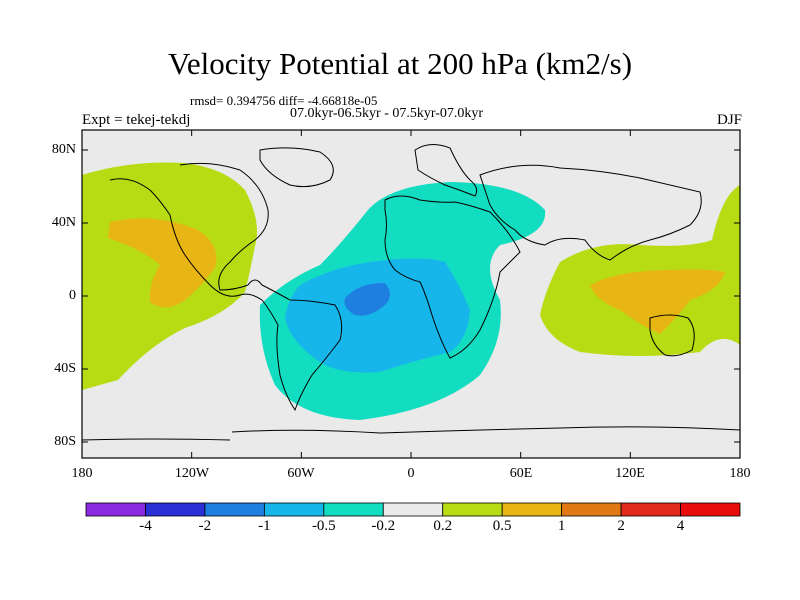  Describe the element at coordinates (72, 295) in the screenshot. I see `ytick-label: 0` at that location.